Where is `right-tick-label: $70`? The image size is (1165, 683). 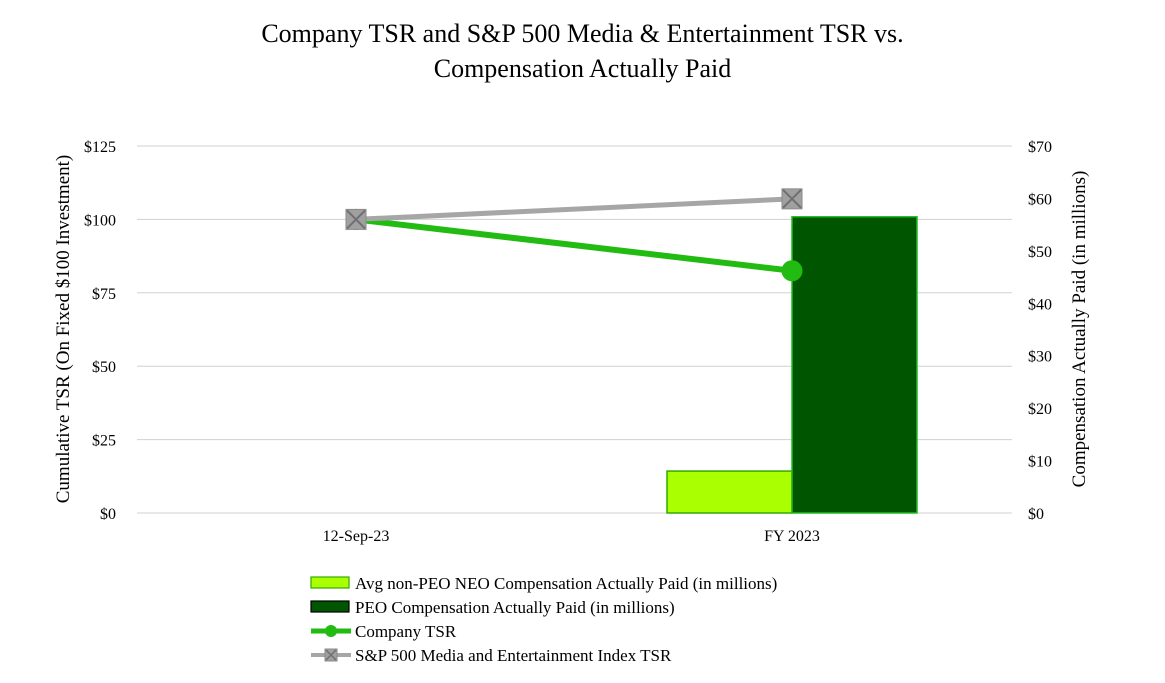 right-tick-label: $70 is located at coordinates (1040, 147).